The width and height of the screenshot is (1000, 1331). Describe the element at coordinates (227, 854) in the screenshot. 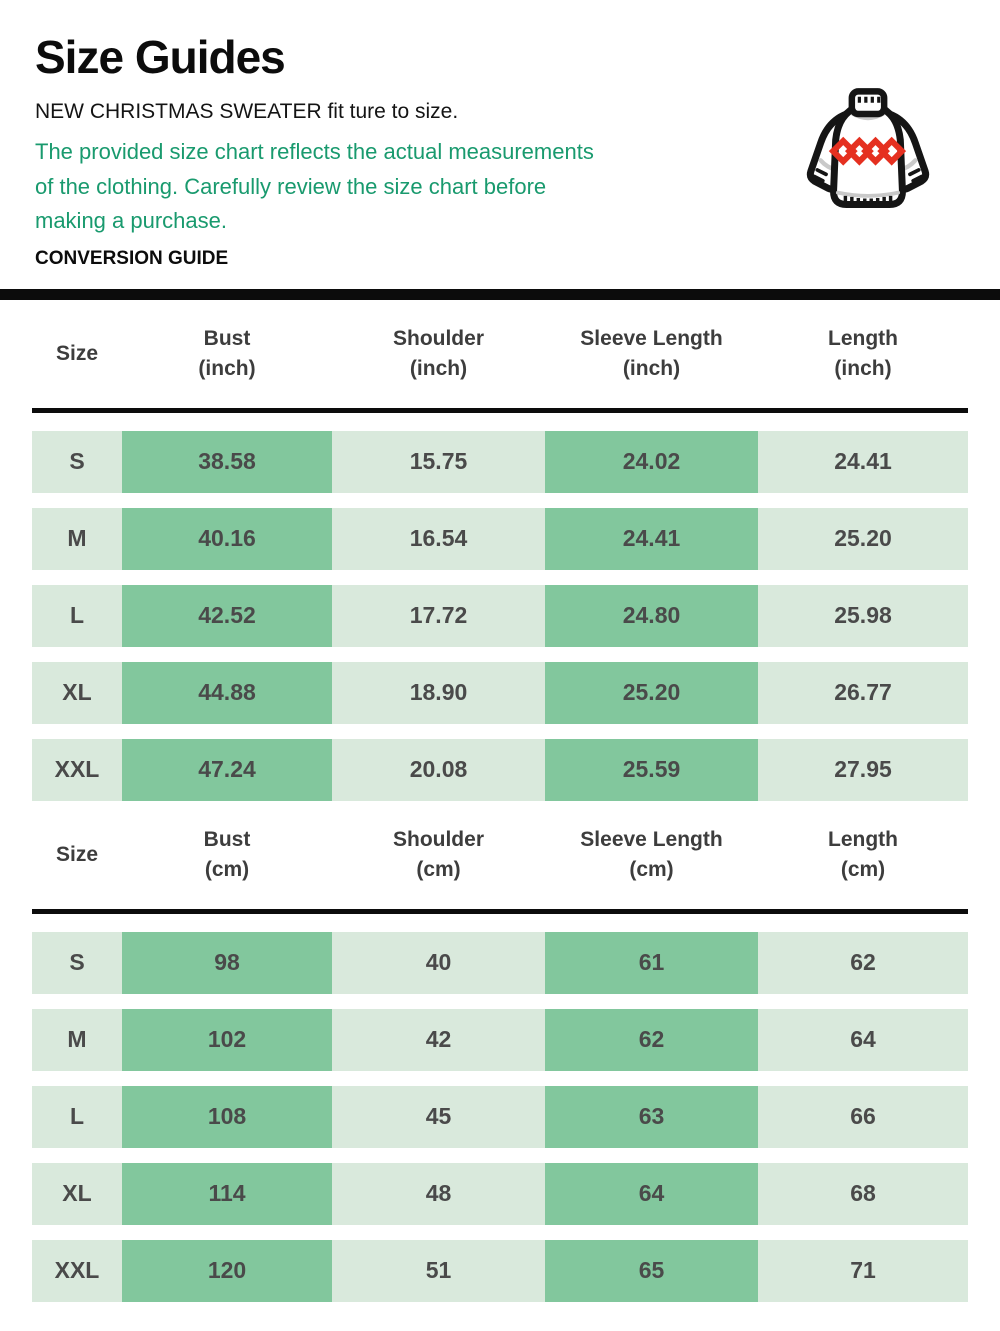

I see `column-header-bust: Bust (cm)` at that location.